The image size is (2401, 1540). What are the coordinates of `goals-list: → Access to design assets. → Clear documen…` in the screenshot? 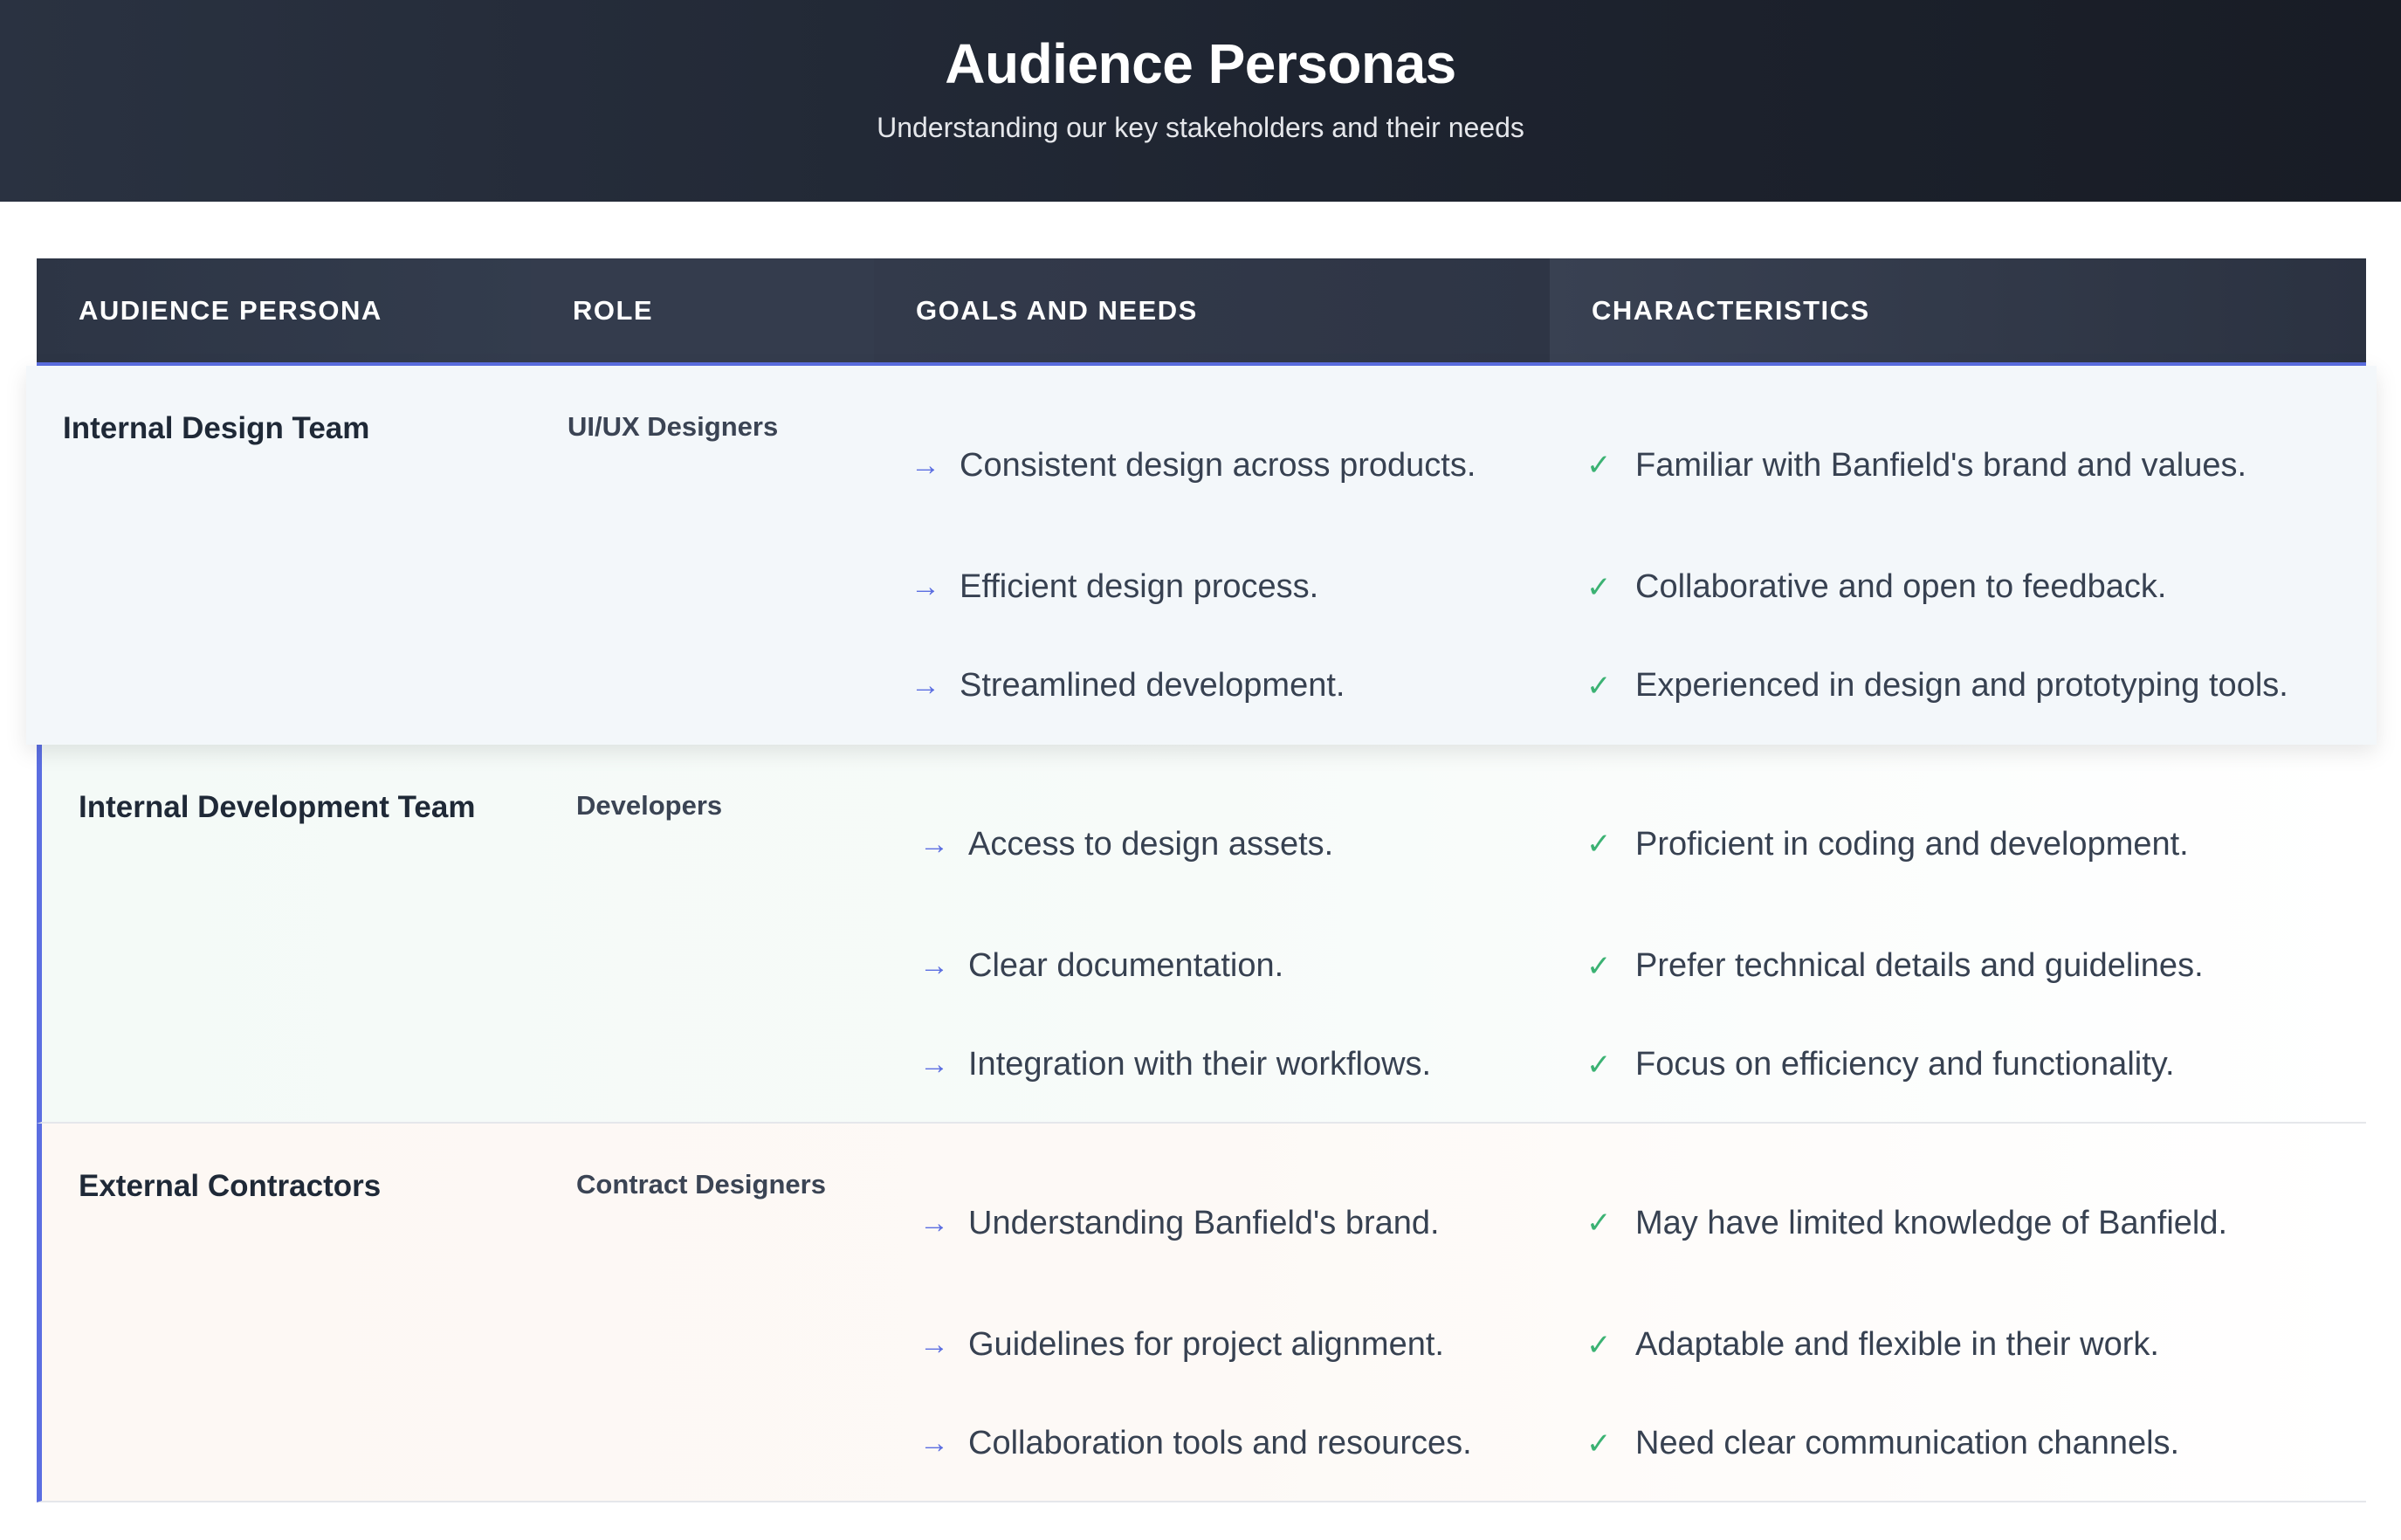 It's located at (1234, 952).